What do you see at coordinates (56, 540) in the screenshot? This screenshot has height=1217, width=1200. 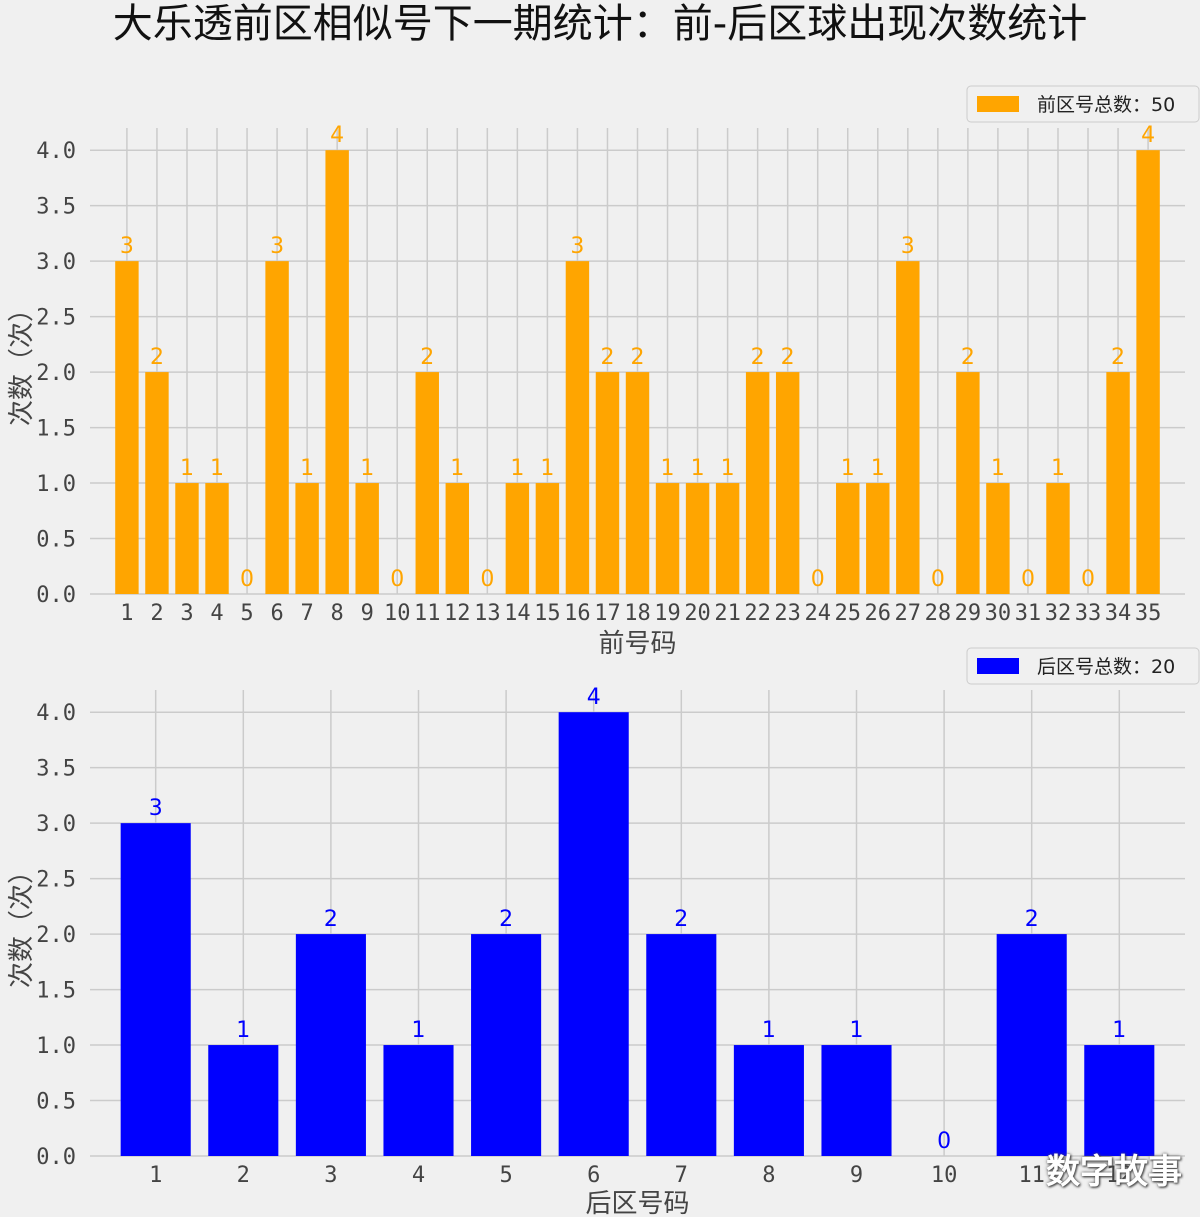 I see `y-tick-label: 0.5` at bounding box center [56, 540].